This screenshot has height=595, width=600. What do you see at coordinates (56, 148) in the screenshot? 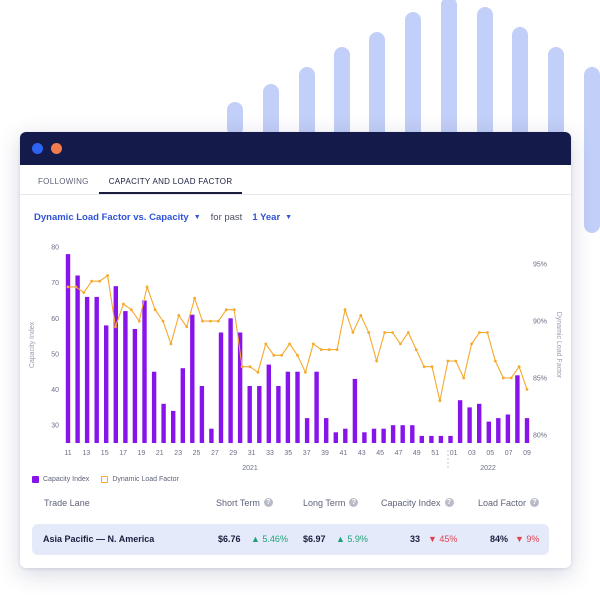
I see `window-dot-orange` at bounding box center [56, 148].